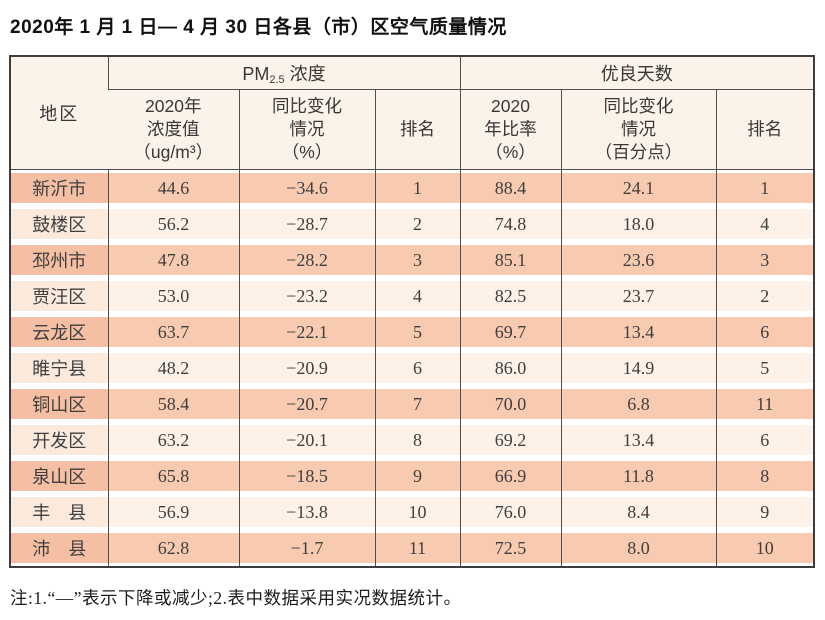  What do you see at coordinates (59, 404) in the screenshot?
I see `region-cell: 铜山区` at bounding box center [59, 404].